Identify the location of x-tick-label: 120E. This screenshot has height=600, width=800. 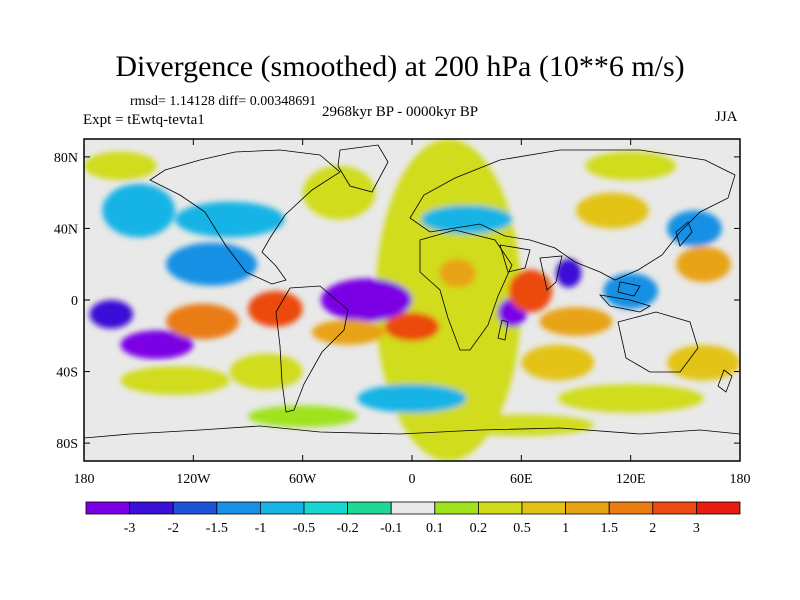
(631, 479).